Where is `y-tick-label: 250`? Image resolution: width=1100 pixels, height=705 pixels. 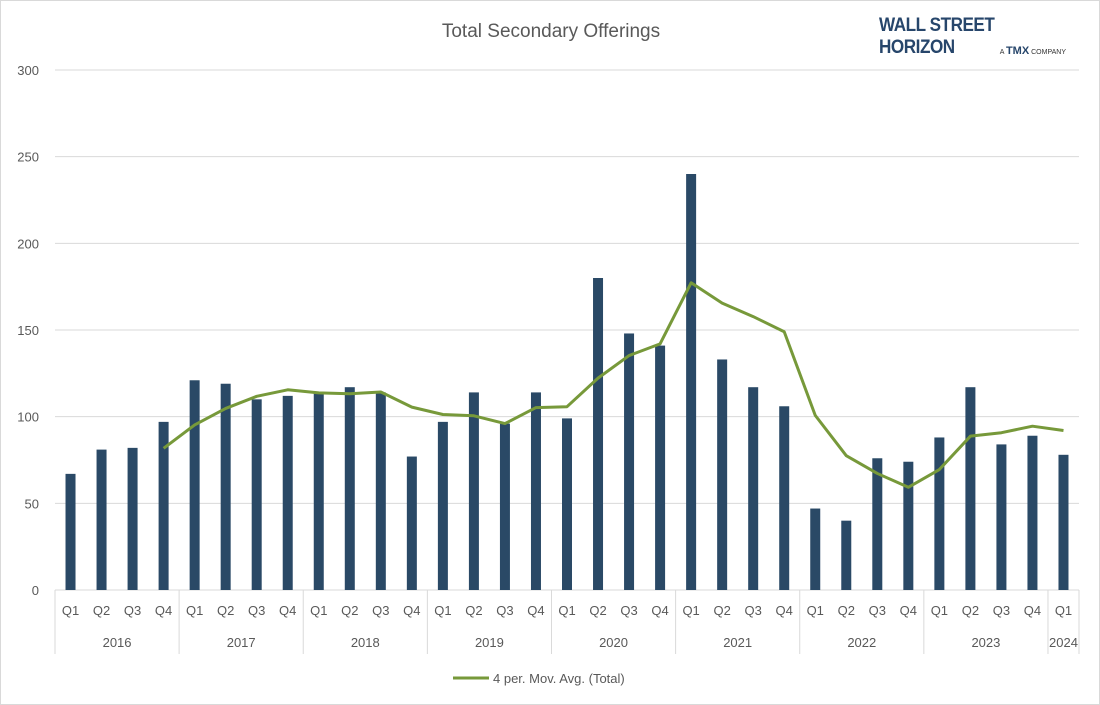
y-tick-label: 250 is located at coordinates (28, 157).